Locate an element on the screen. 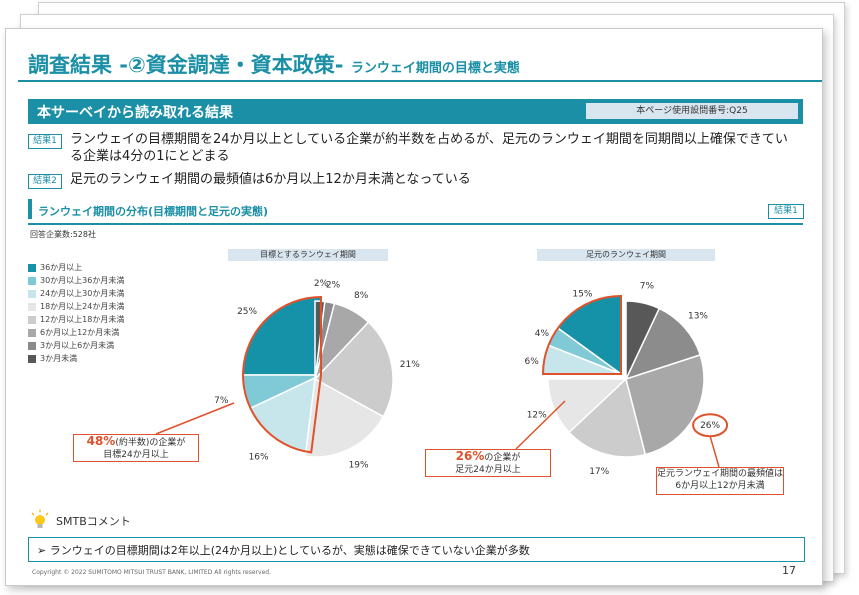  callout-mode-line2: 6か月以上12か月未満 is located at coordinates (720, 486).